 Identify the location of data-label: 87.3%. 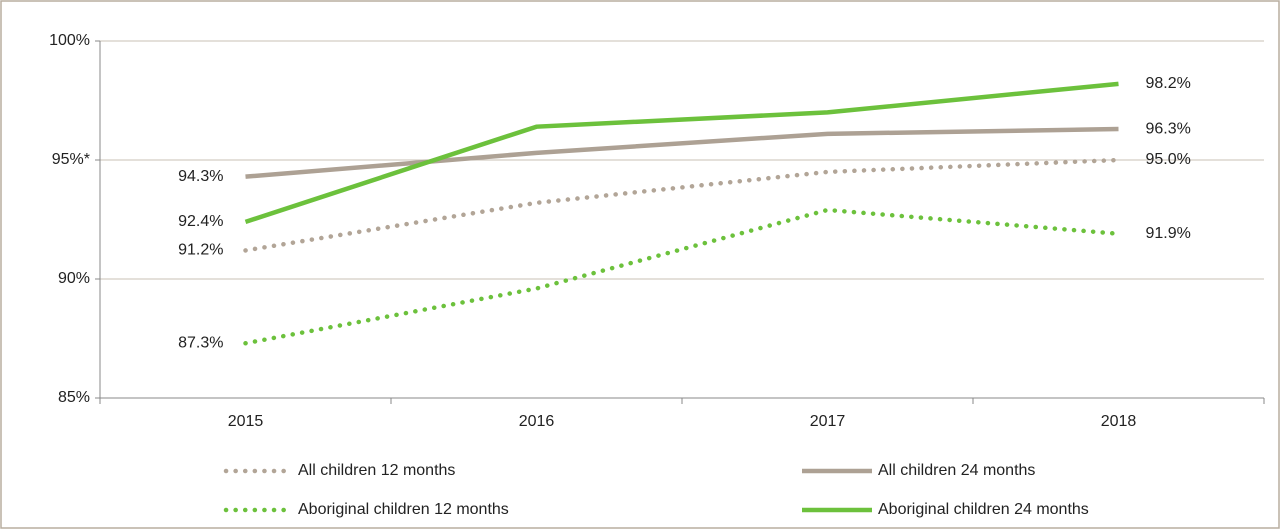
(200, 342).